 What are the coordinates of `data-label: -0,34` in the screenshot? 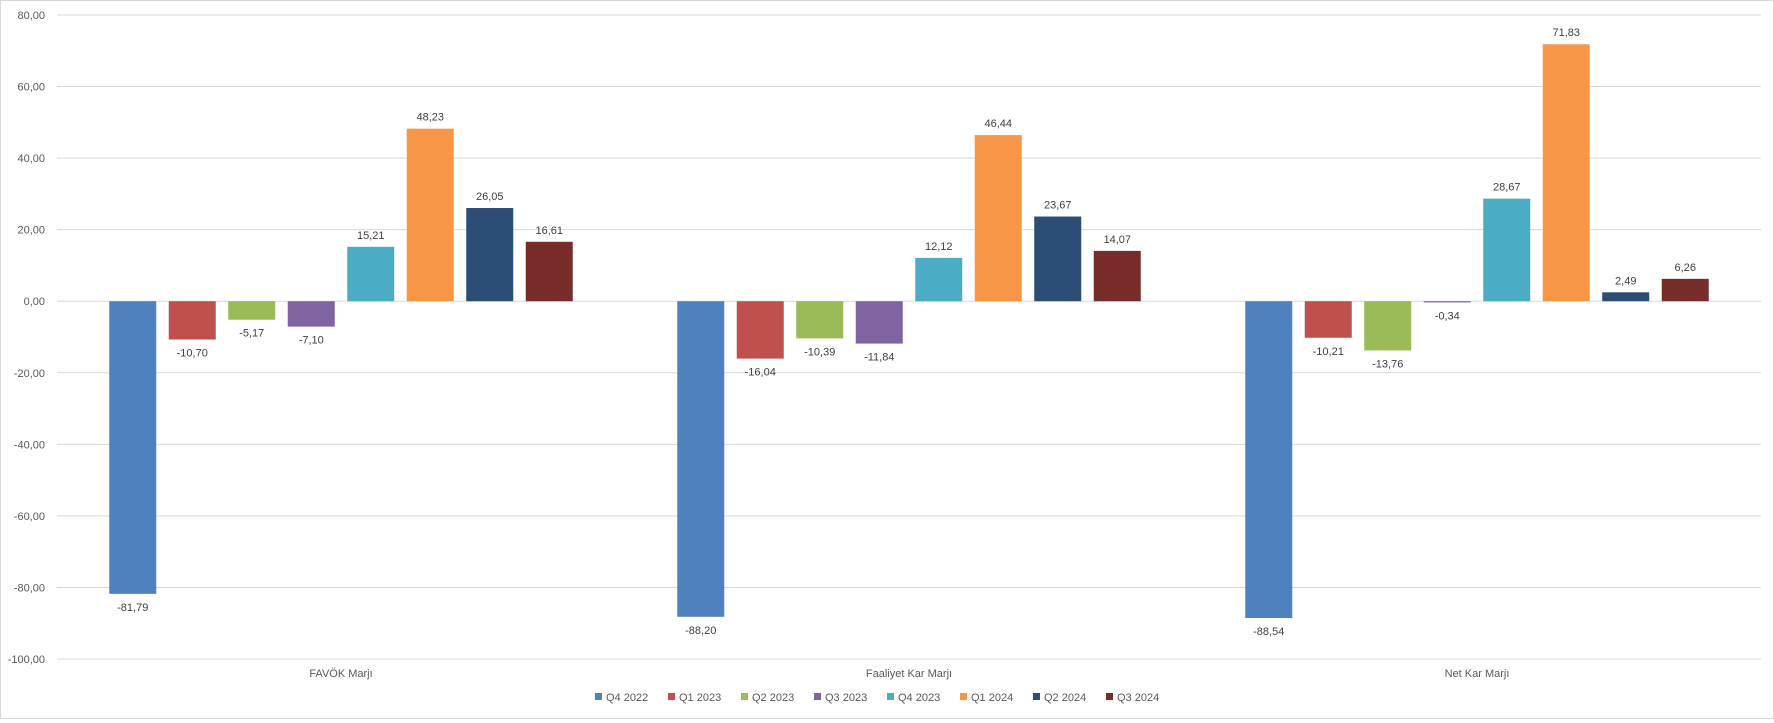 It's located at (1447, 316).